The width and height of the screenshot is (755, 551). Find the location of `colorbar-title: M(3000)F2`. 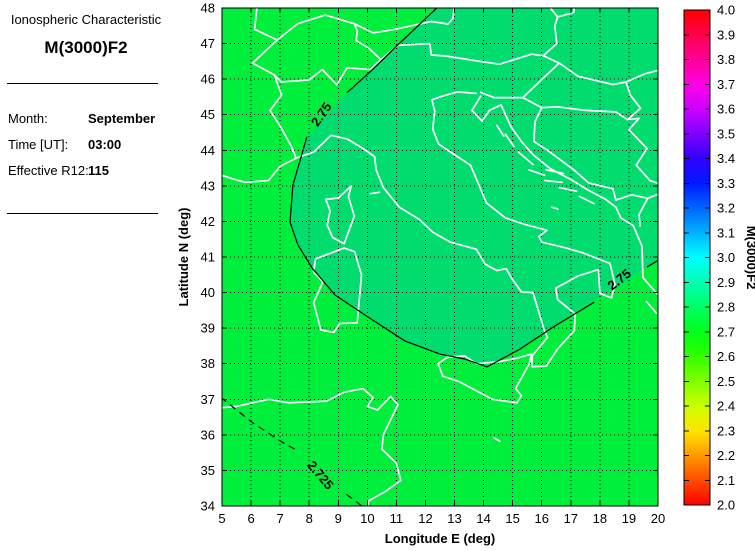

colorbar-title: M(3000)F2 is located at coordinates (749, 258).